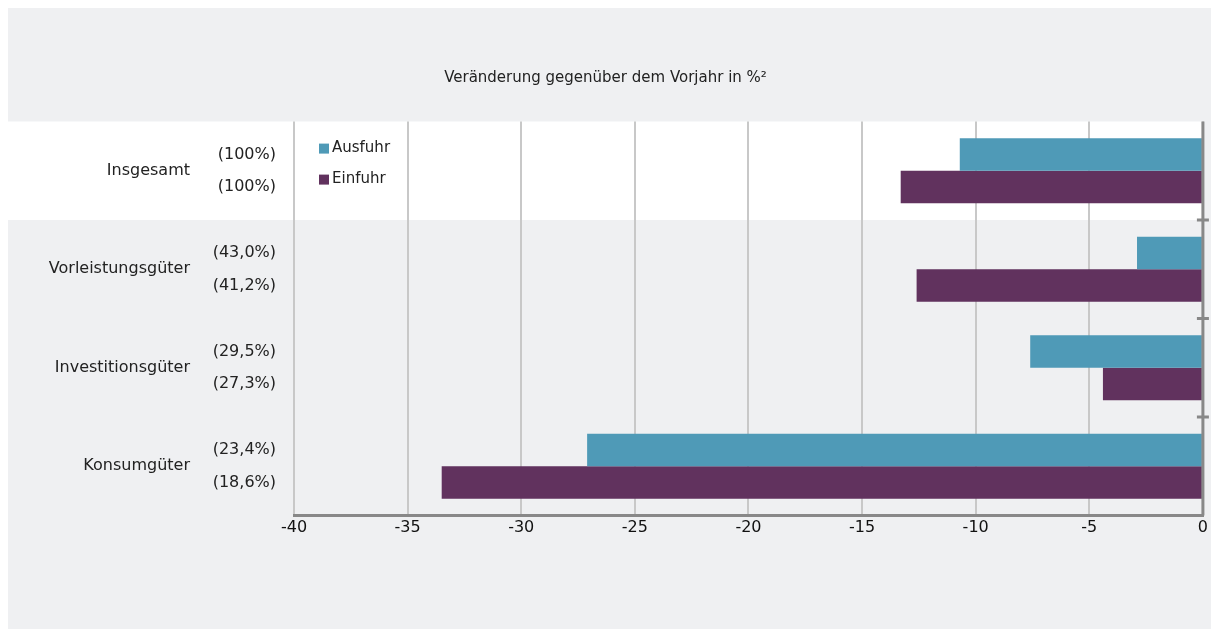 This screenshot has height=637, width=1219. I want to click on x-tick-label: -40, so click(294, 527).